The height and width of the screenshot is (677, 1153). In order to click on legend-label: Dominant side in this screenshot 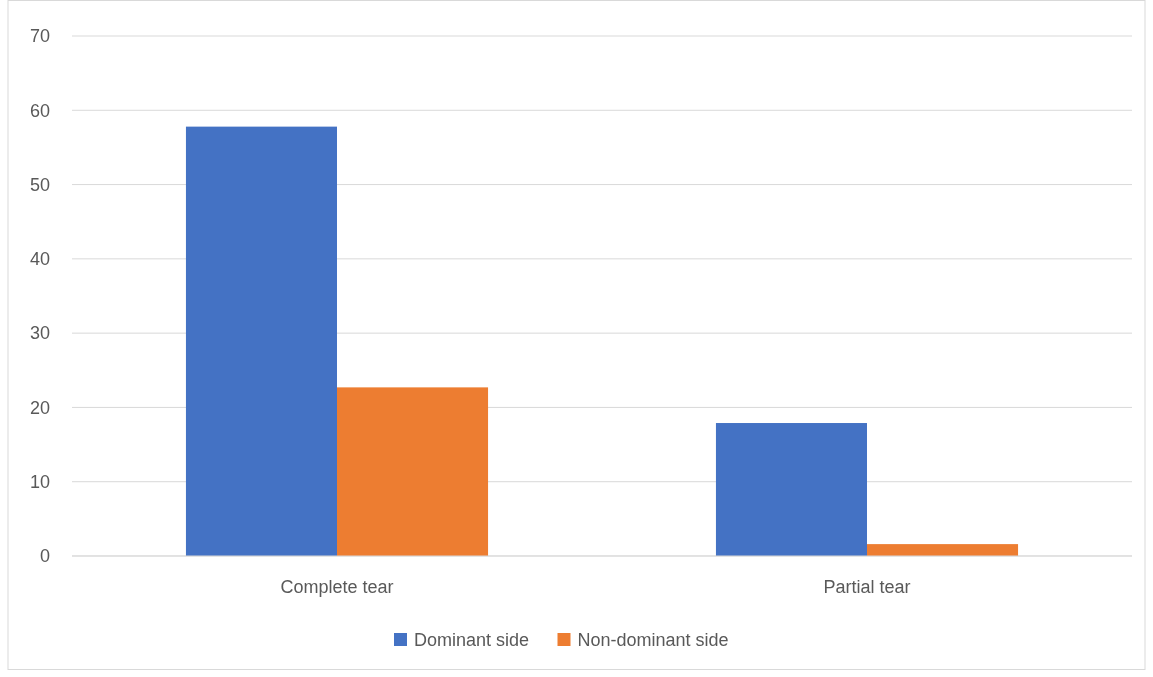, I will do `click(472, 640)`.